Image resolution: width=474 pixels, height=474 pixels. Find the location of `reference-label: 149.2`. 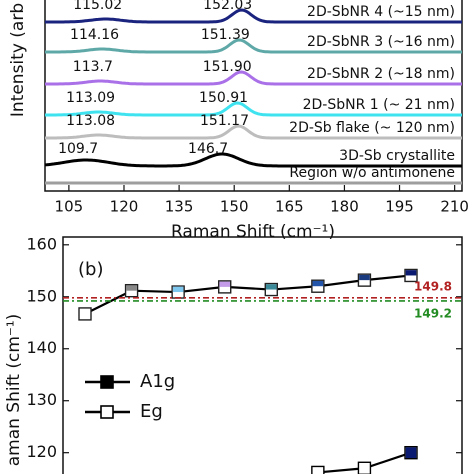

reference-label: 149.2 is located at coordinates (433, 313).